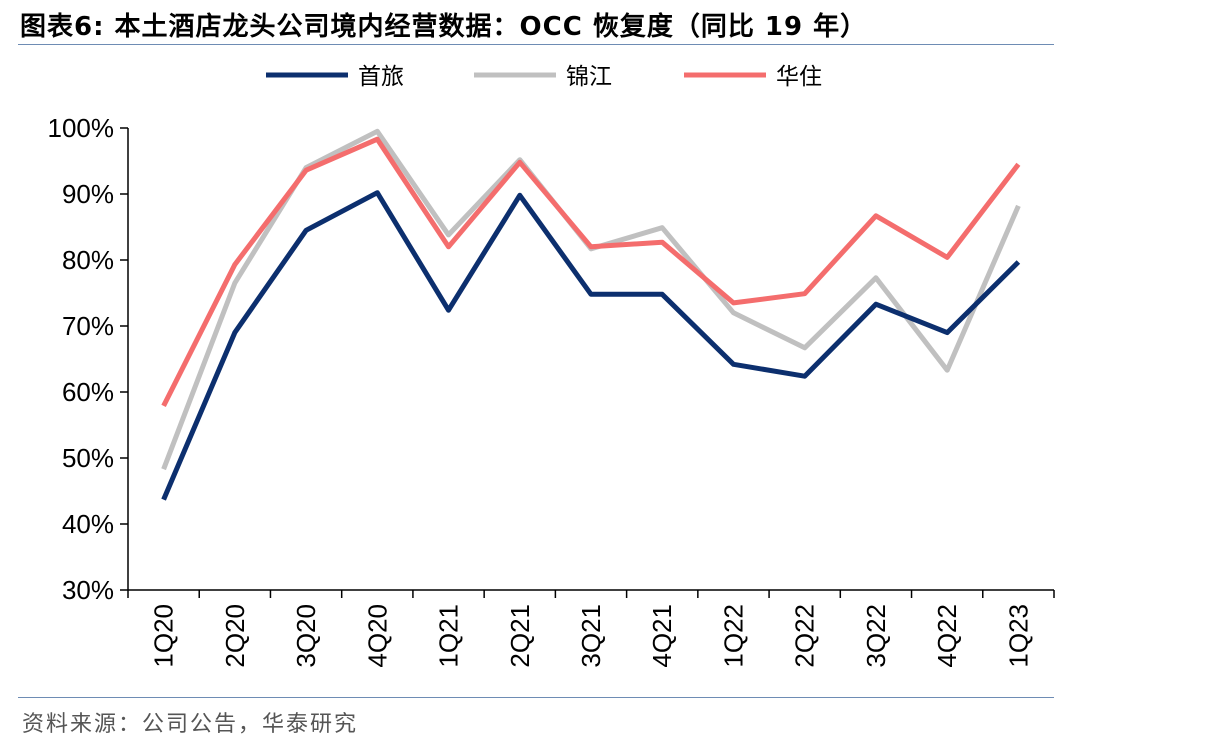  Describe the element at coordinates (876, 636) in the screenshot. I see `x-tick-label: 3Q22` at that location.